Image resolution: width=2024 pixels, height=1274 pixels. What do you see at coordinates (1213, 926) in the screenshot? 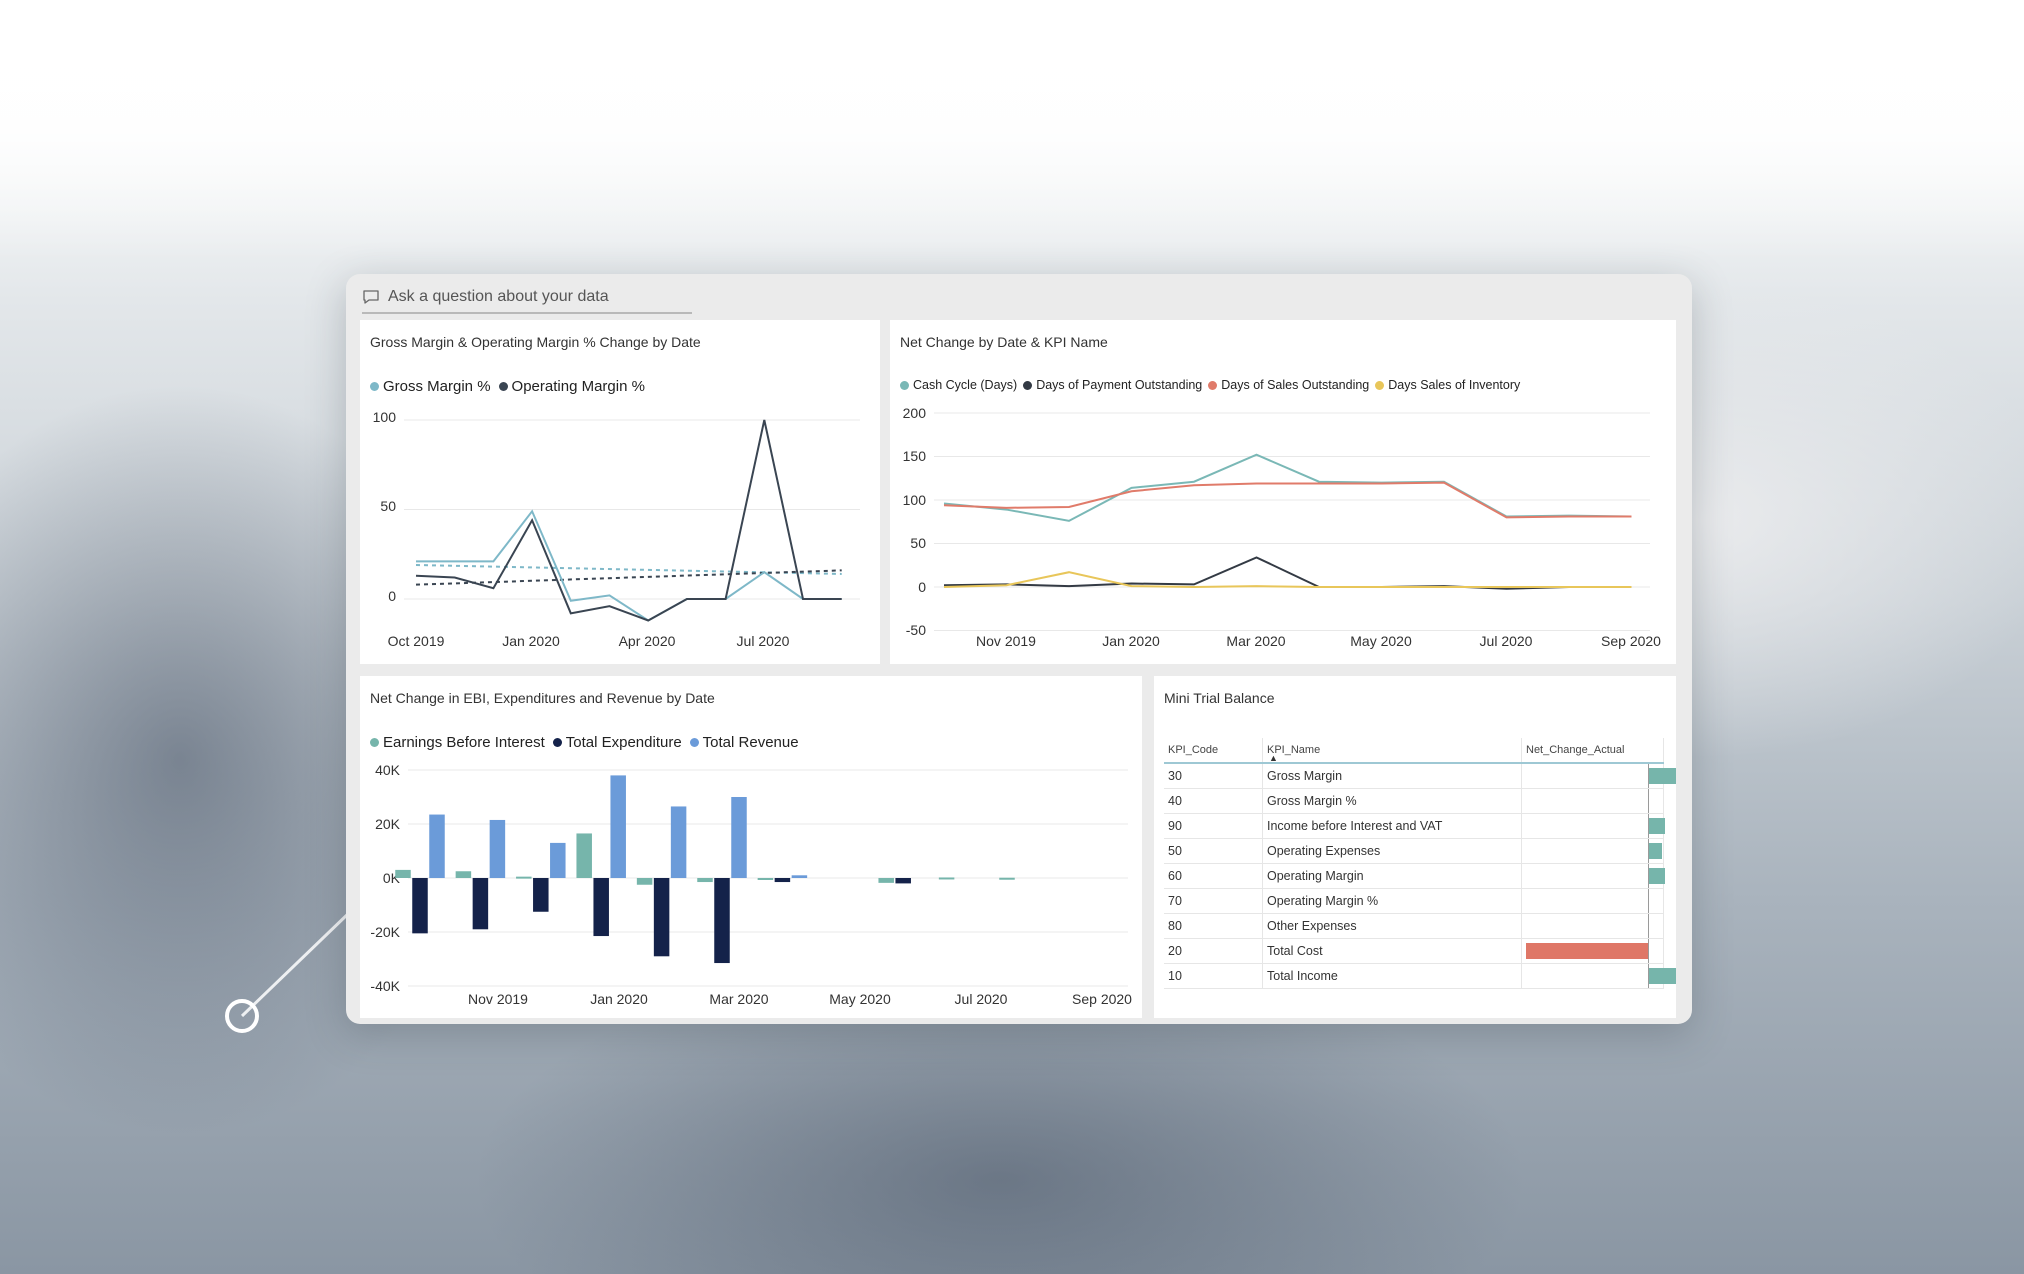
I see `cell-kpi-code: 80` at bounding box center [1213, 926].